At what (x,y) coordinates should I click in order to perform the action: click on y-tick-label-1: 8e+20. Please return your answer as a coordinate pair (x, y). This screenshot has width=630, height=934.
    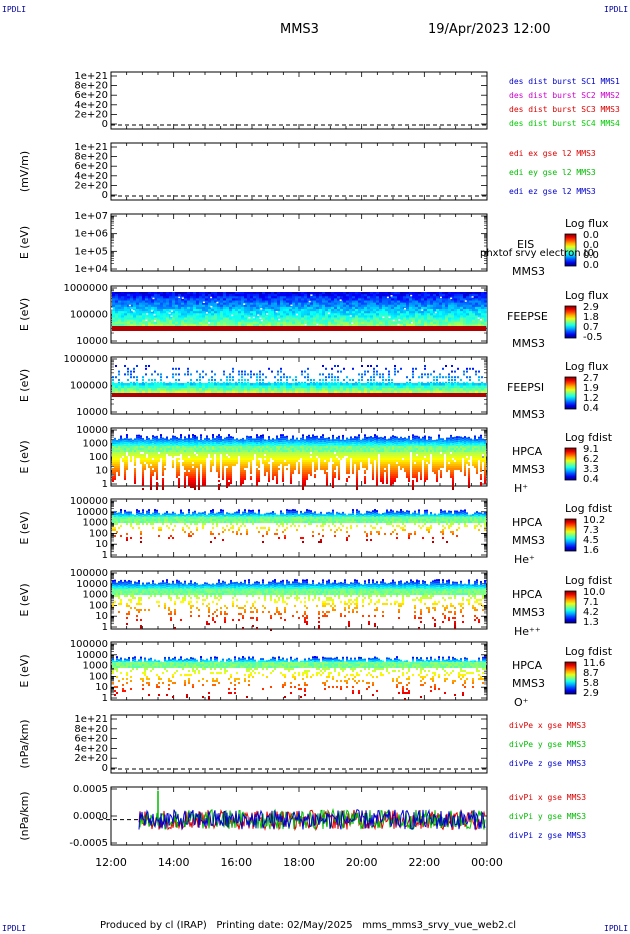
    Looking at the image, I should click on (91, 157).